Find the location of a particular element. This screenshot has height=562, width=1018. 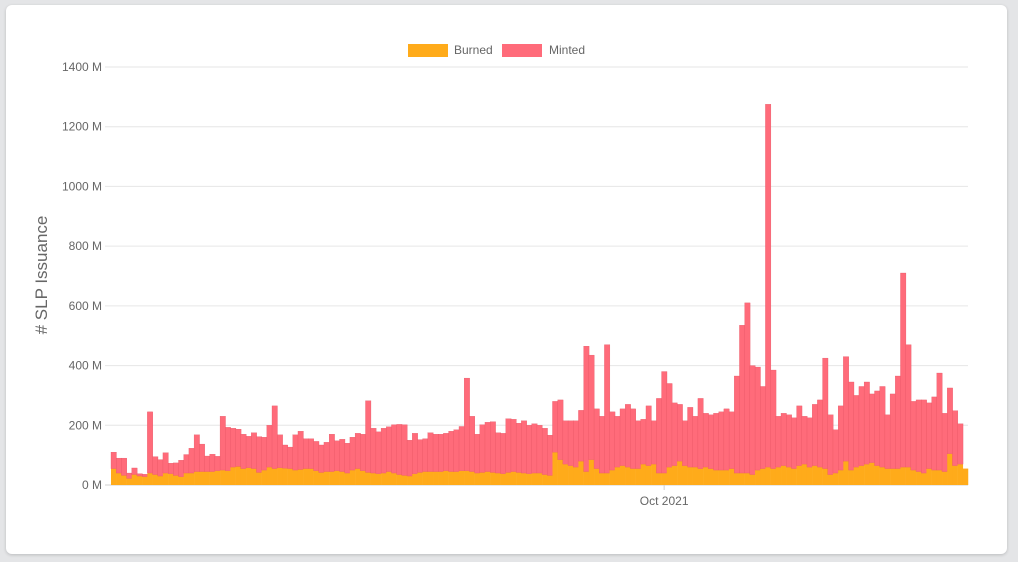

y-axis-label: # SLP Issuance is located at coordinates (41, 275).